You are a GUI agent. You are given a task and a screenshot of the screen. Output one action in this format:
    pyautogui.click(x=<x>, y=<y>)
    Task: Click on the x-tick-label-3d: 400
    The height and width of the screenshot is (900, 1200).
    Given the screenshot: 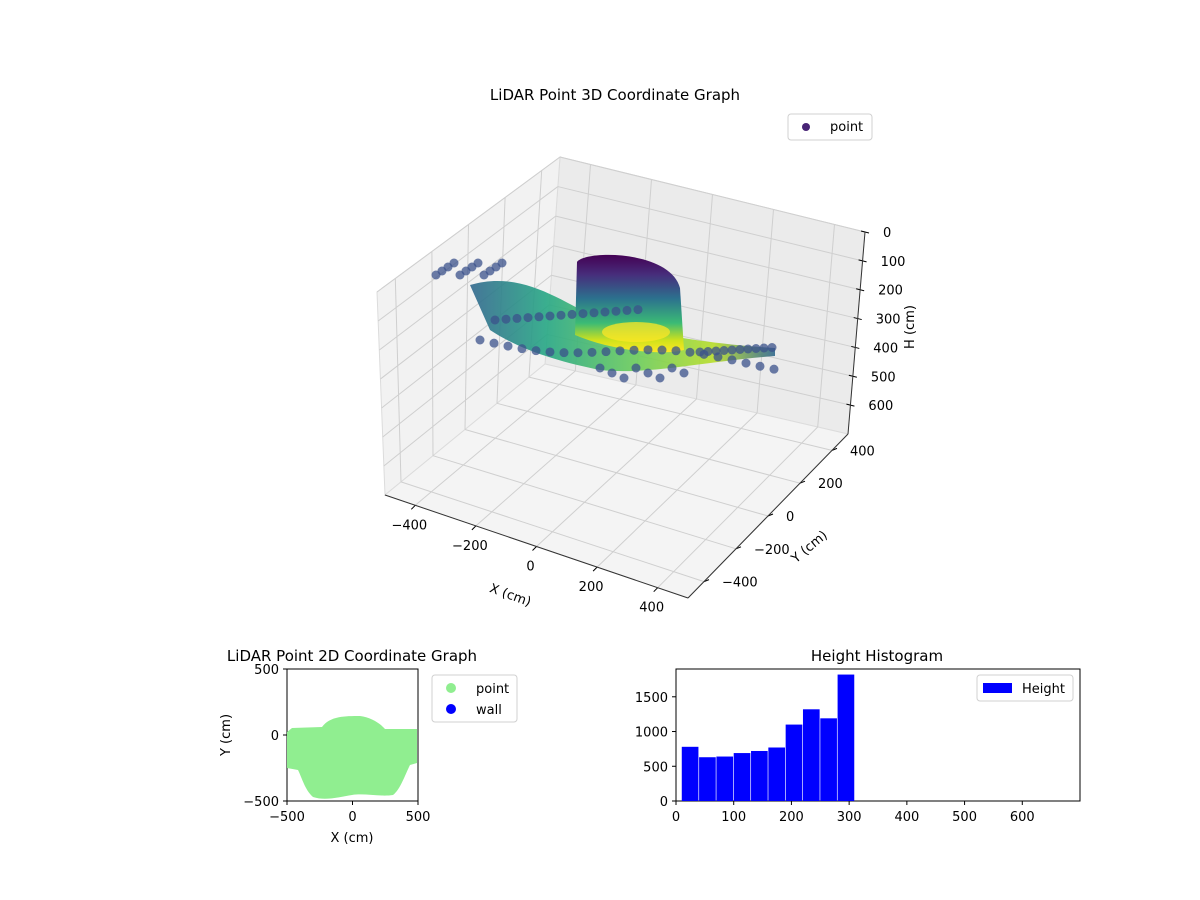 What is the action you would take?
    pyautogui.click(x=651, y=608)
    